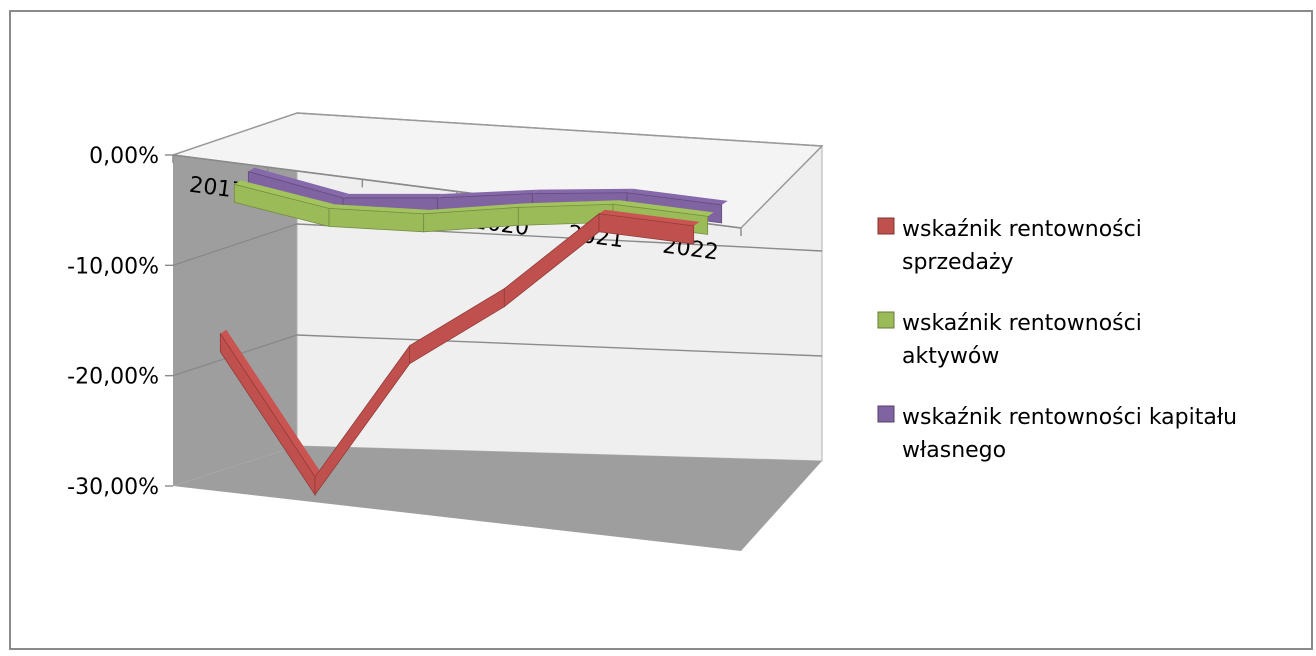  Describe the element at coordinates (120, 322) in the screenshot. I see `y-axis-ticks: 0,00% -10,00% -20,00% -30,00%` at that location.